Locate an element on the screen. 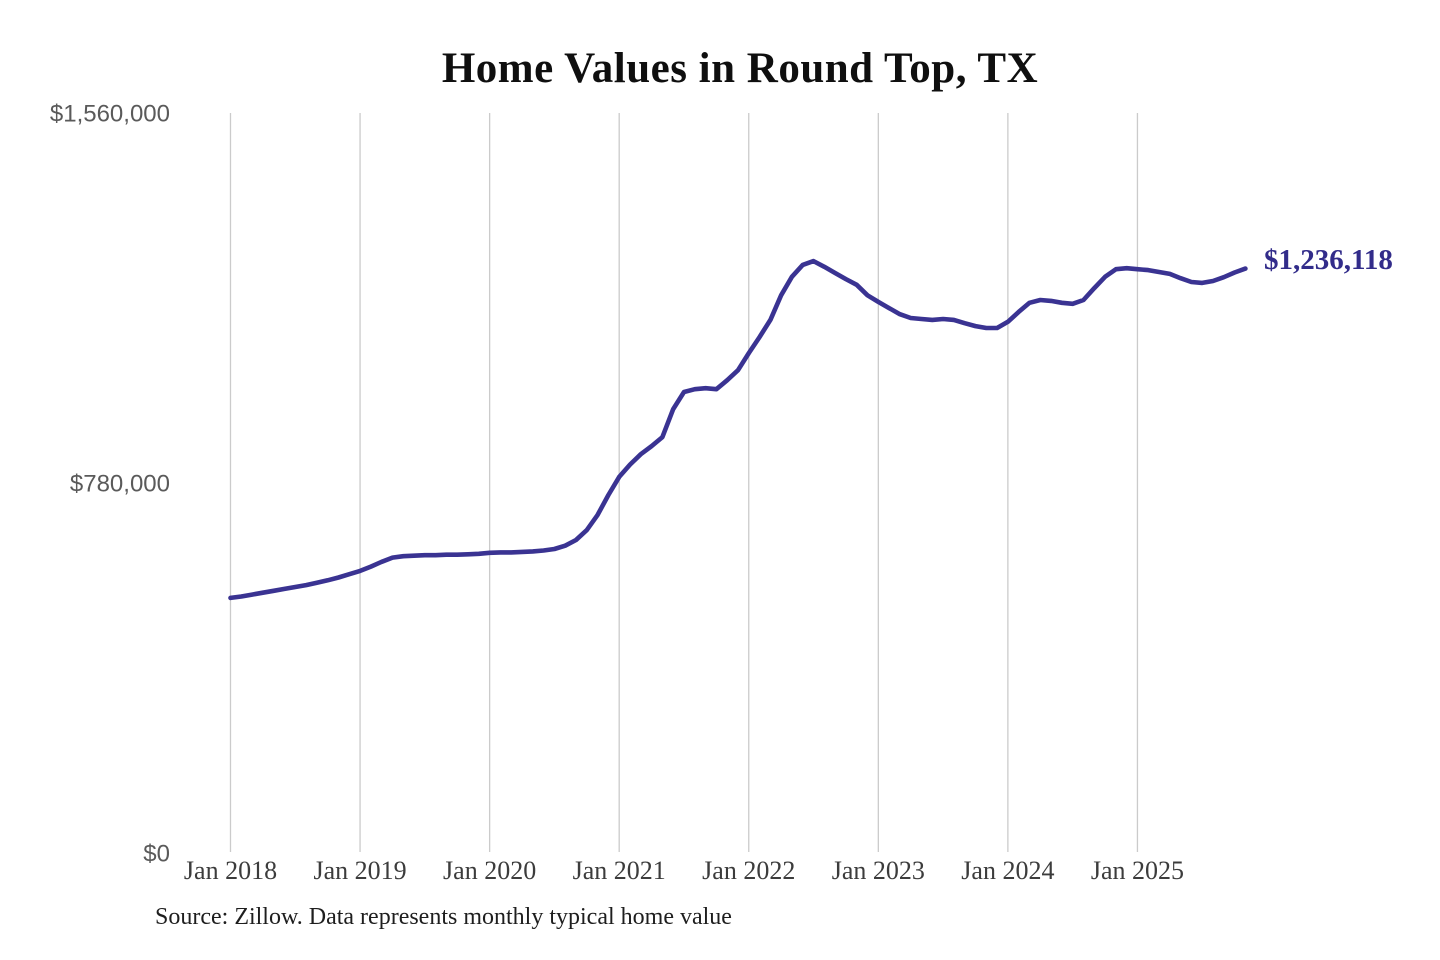 The height and width of the screenshot is (960, 1440). x-axis-label-jan-2020: Jan 2020 is located at coordinates (490, 870).